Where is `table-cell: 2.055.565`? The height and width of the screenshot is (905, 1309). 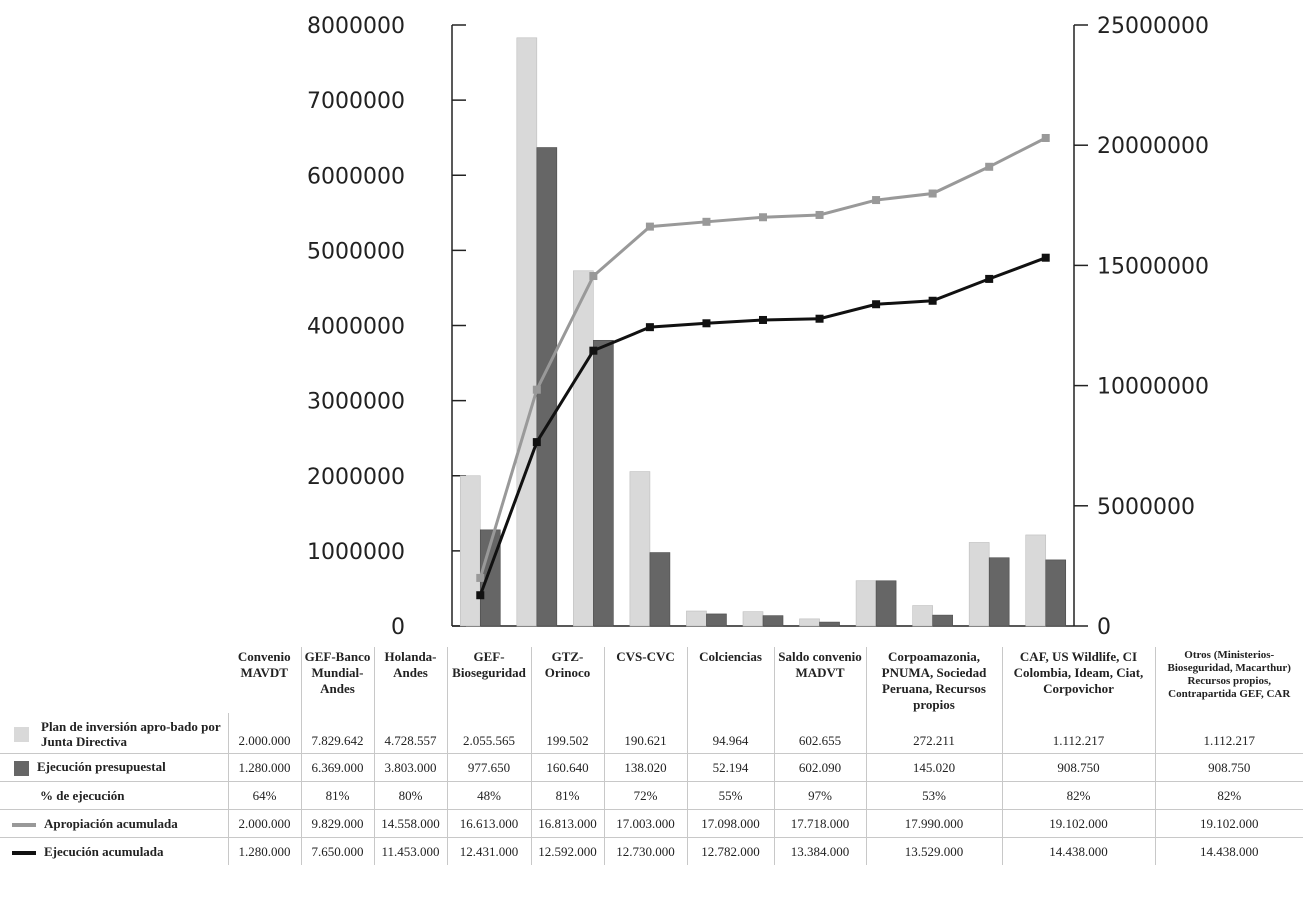
table-cell: 2.055.565 is located at coordinates (488, 733).